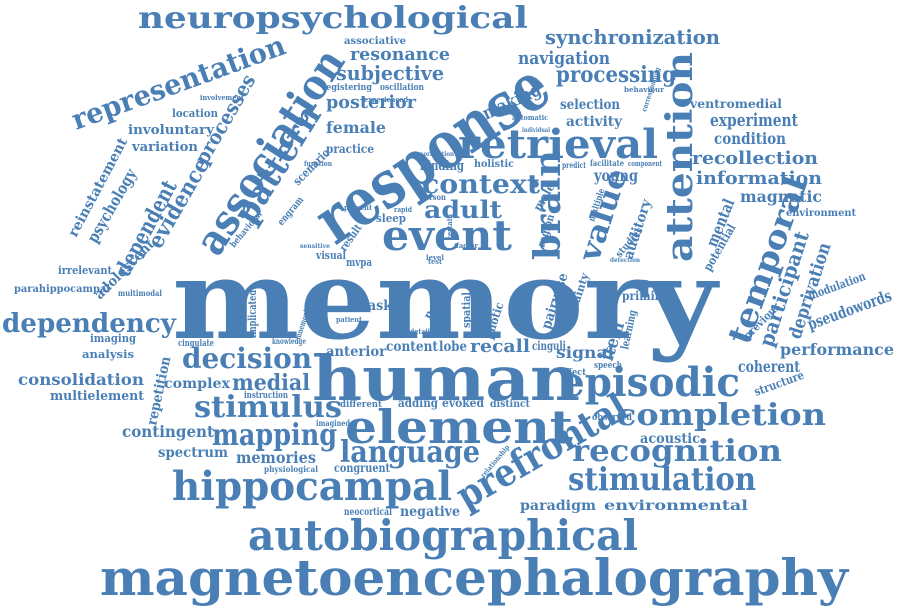 Image resolution: width=900 pixels, height=614 pixels. I want to click on word-language: language, so click(410, 452).